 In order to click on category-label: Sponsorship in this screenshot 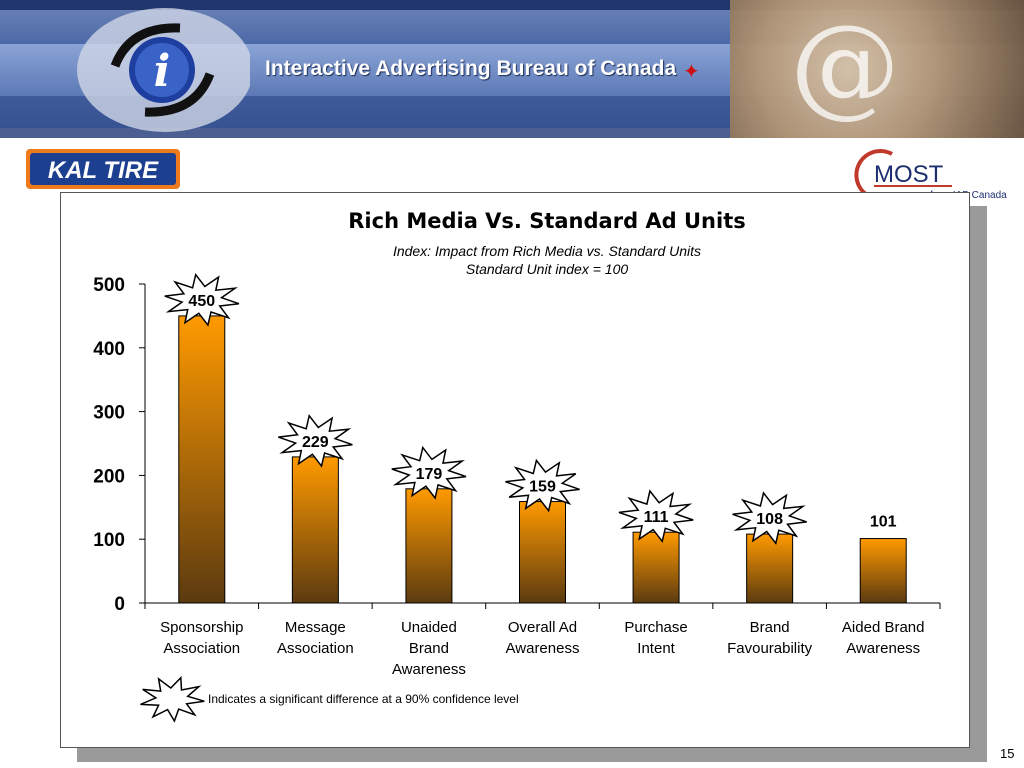, I will do `click(201, 627)`.